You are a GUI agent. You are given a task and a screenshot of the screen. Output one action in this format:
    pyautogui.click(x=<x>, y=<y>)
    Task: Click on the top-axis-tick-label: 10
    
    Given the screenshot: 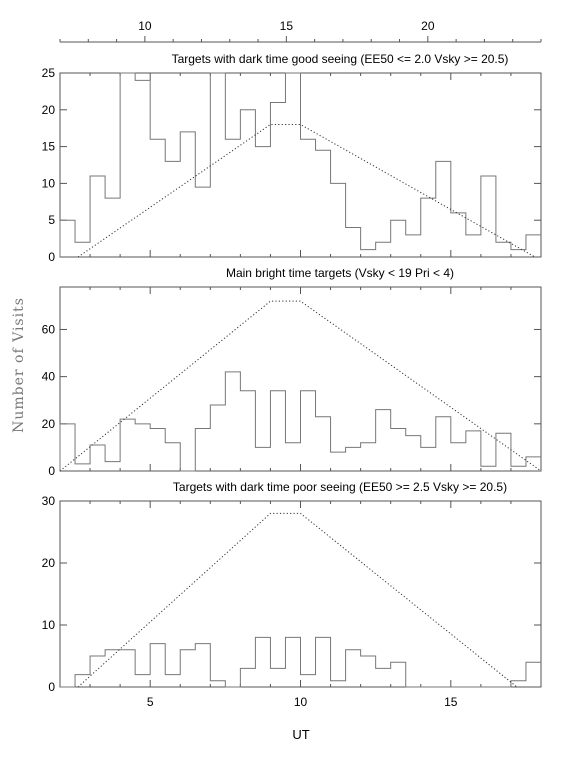 What is the action you would take?
    pyautogui.click(x=145, y=26)
    